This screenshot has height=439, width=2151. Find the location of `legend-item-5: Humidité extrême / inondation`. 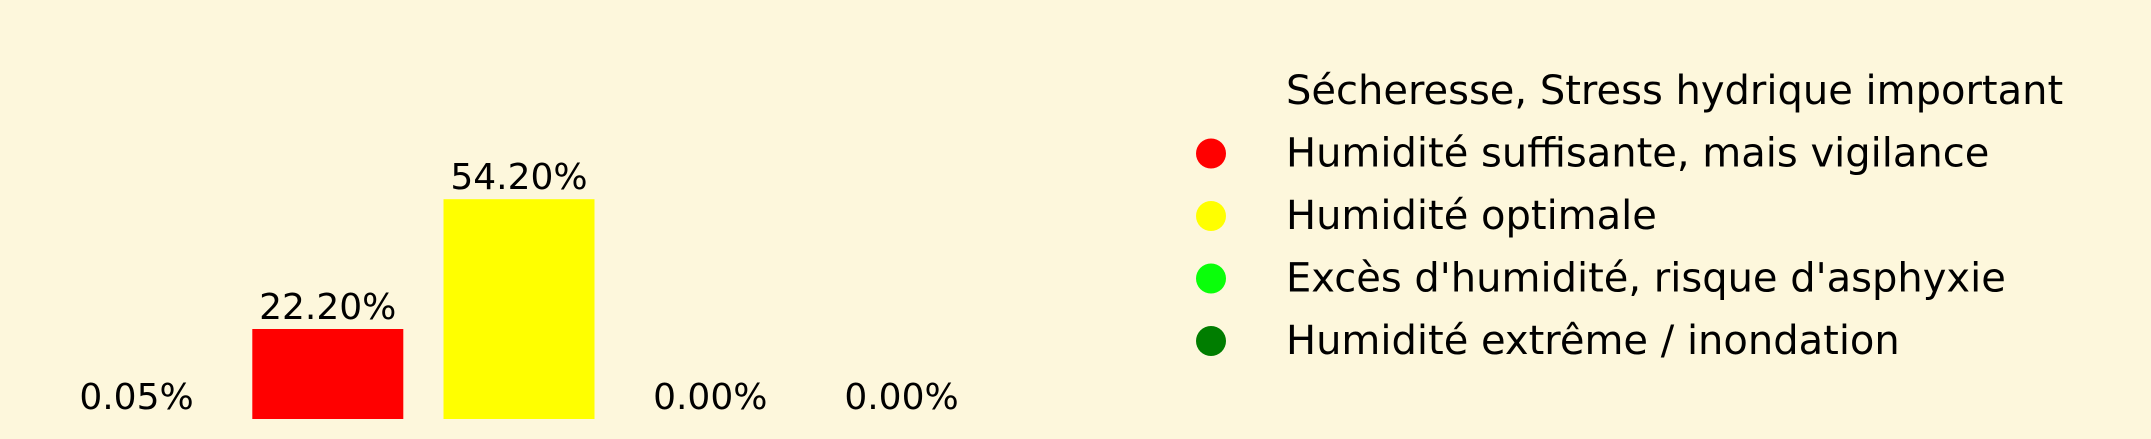

legend-item-5: Humidité extrême / inondation is located at coordinates (1548, 341).